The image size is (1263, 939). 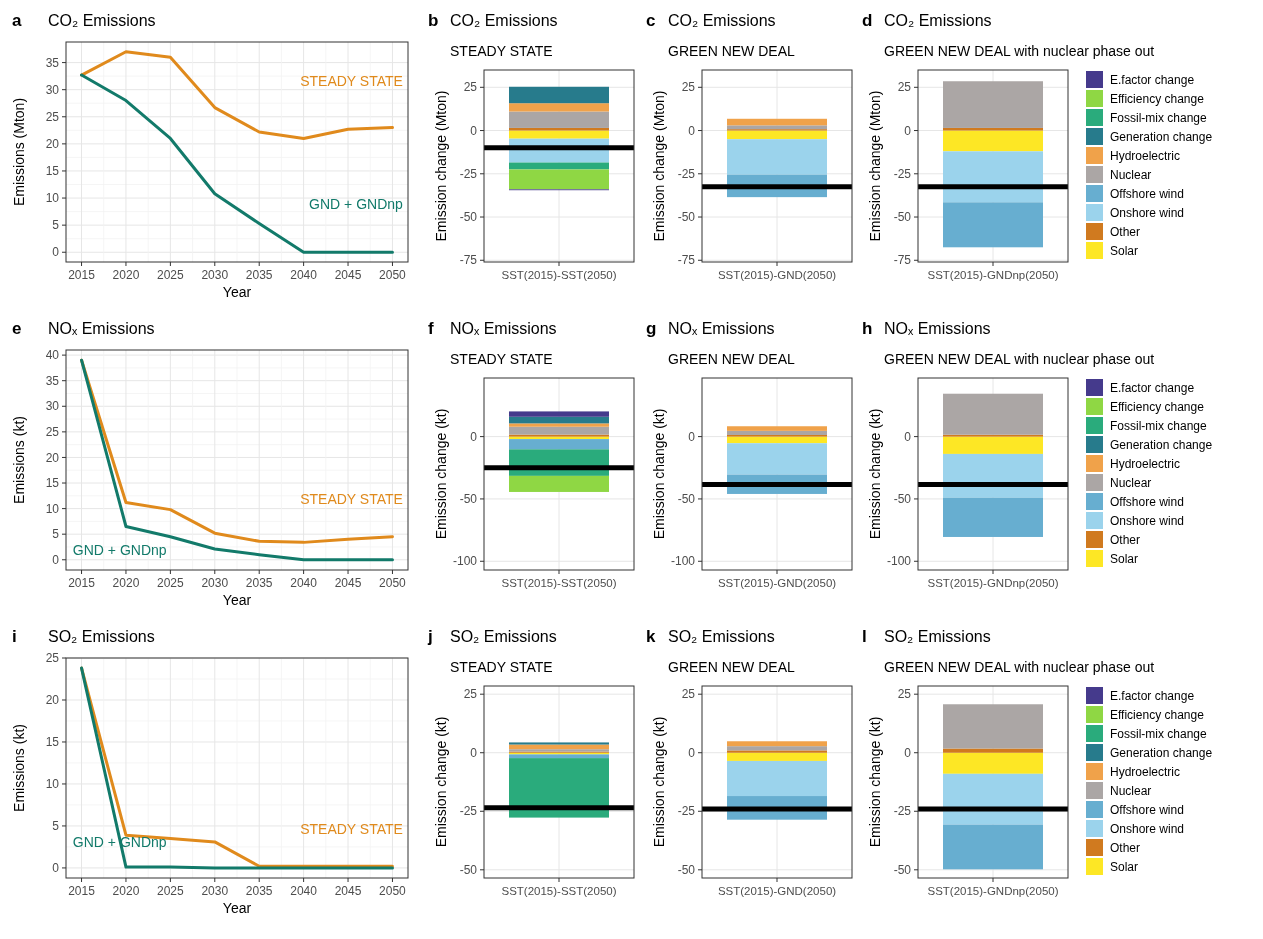 I want to click on legend-label: Hydroelectric, so click(x=1145, y=464).